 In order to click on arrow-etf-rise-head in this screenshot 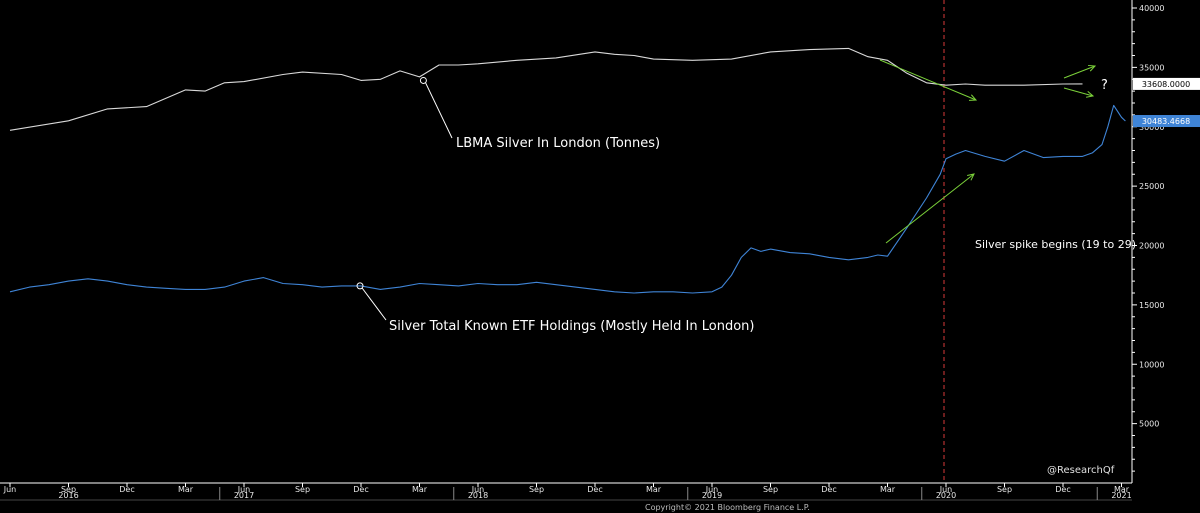, I will do `click(971, 177)`.